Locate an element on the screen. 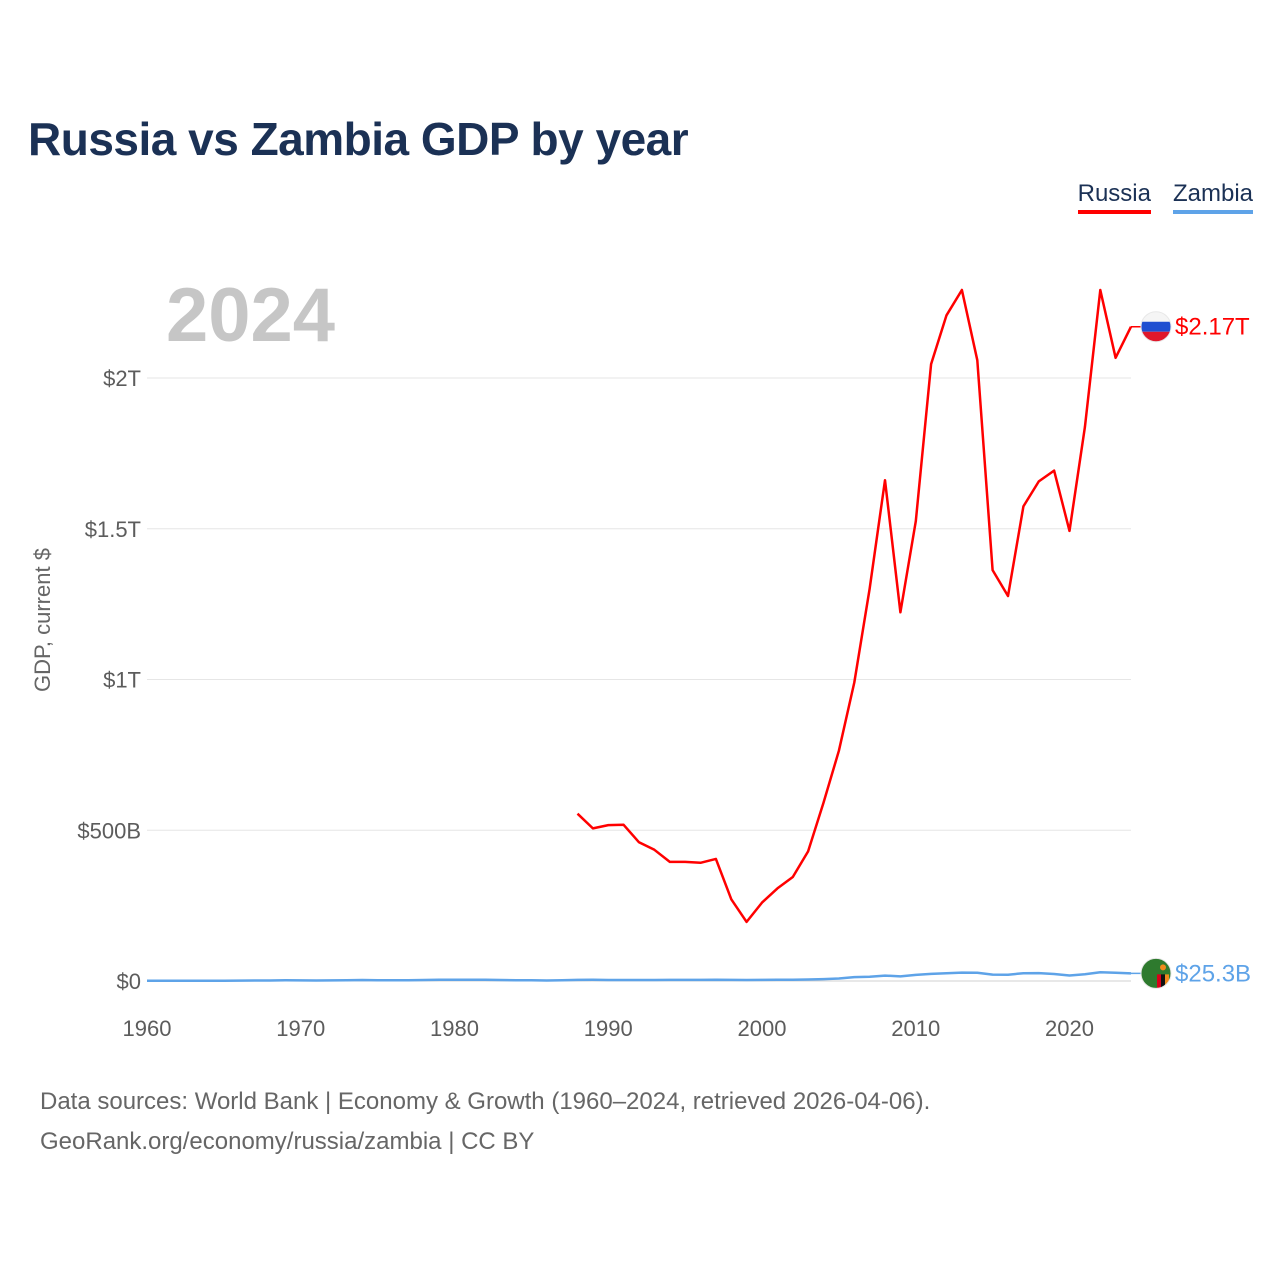 The height and width of the screenshot is (1280, 1280). end-markers: $2.17T $25.3B is located at coordinates (1191, 650).